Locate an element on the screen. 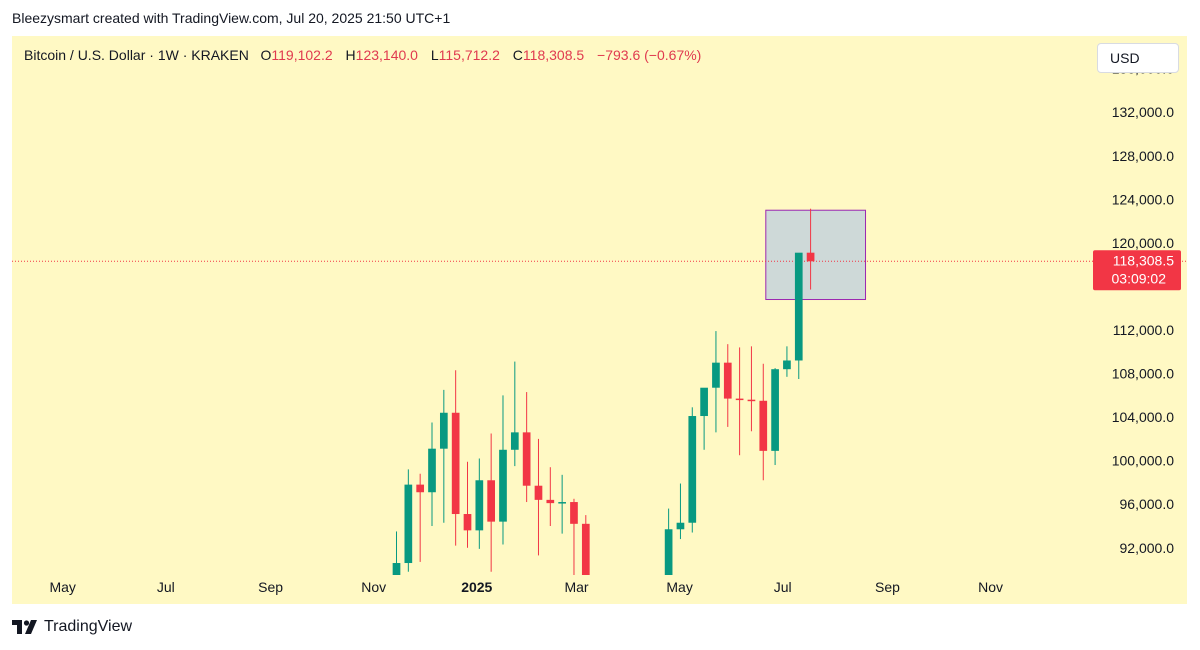 The width and height of the screenshot is (1200, 650). y-tick-label: 128,000.0 is located at coordinates (1143, 156).